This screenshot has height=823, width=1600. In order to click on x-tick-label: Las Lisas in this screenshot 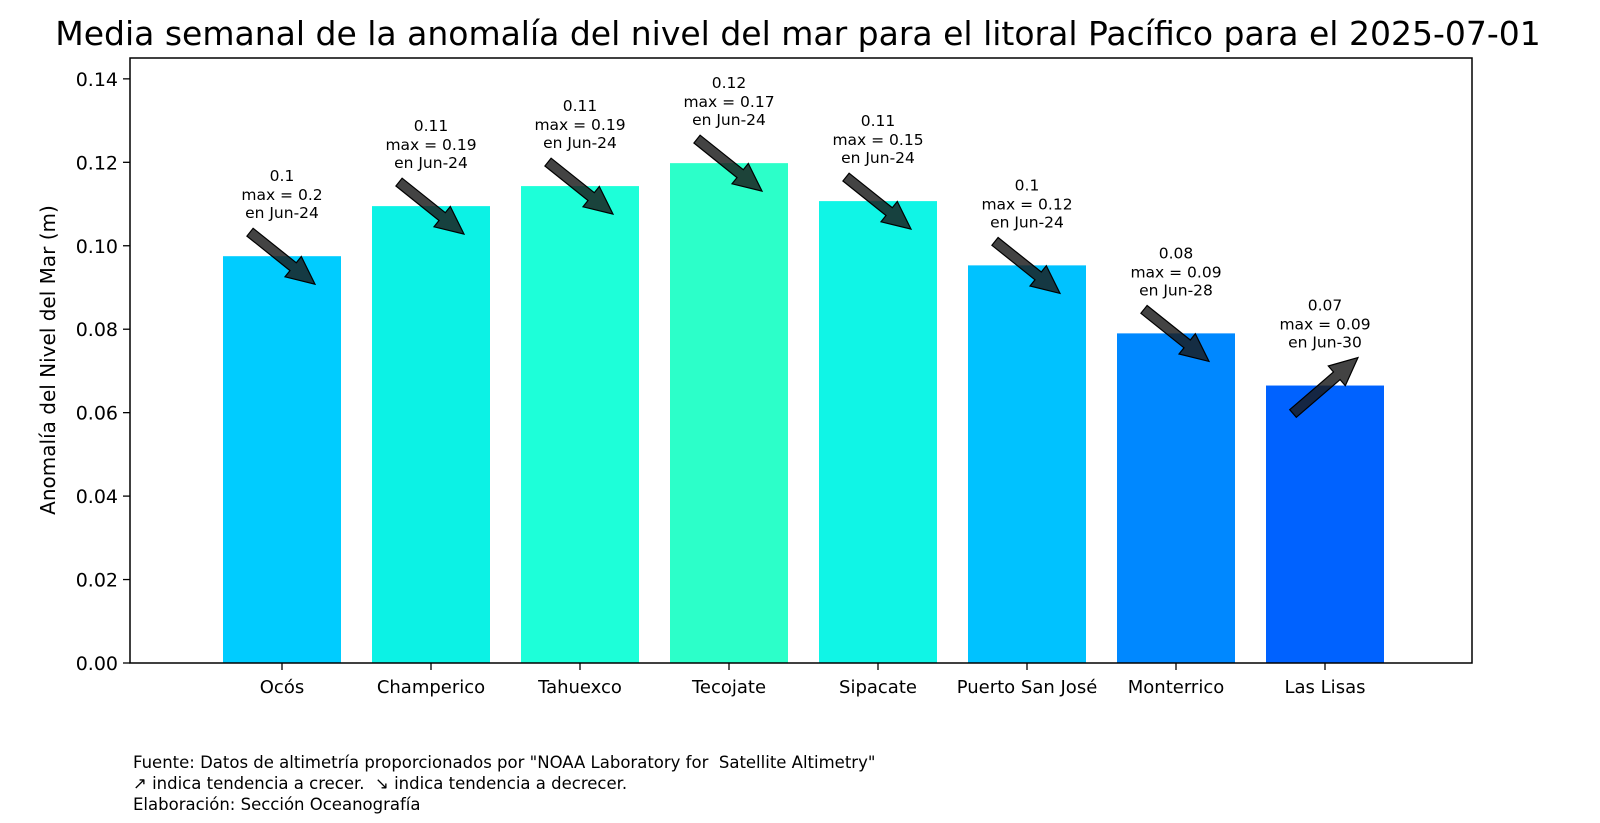, I will do `click(1325, 687)`.